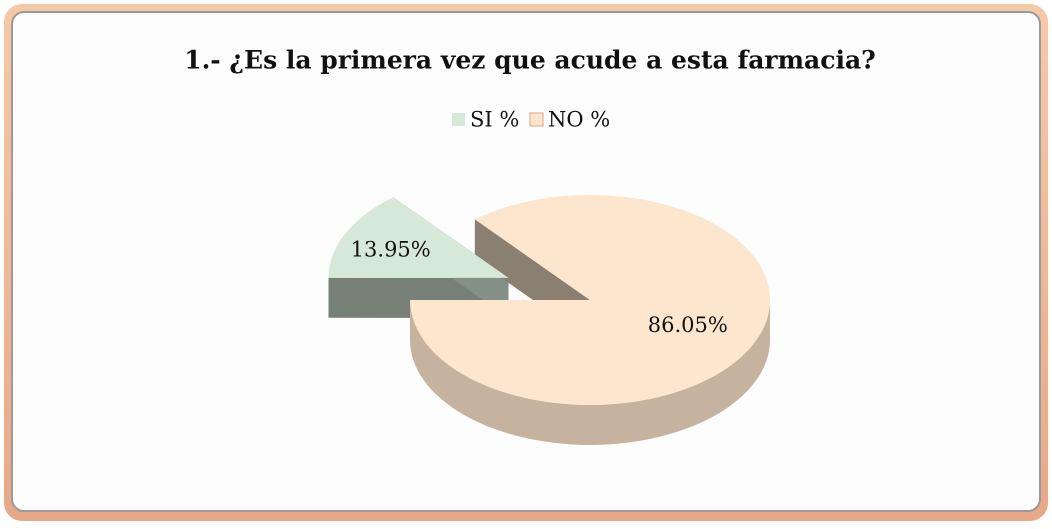  Describe the element at coordinates (391, 250) in the screenshot. I see `data-label: 13.95%` at that location.